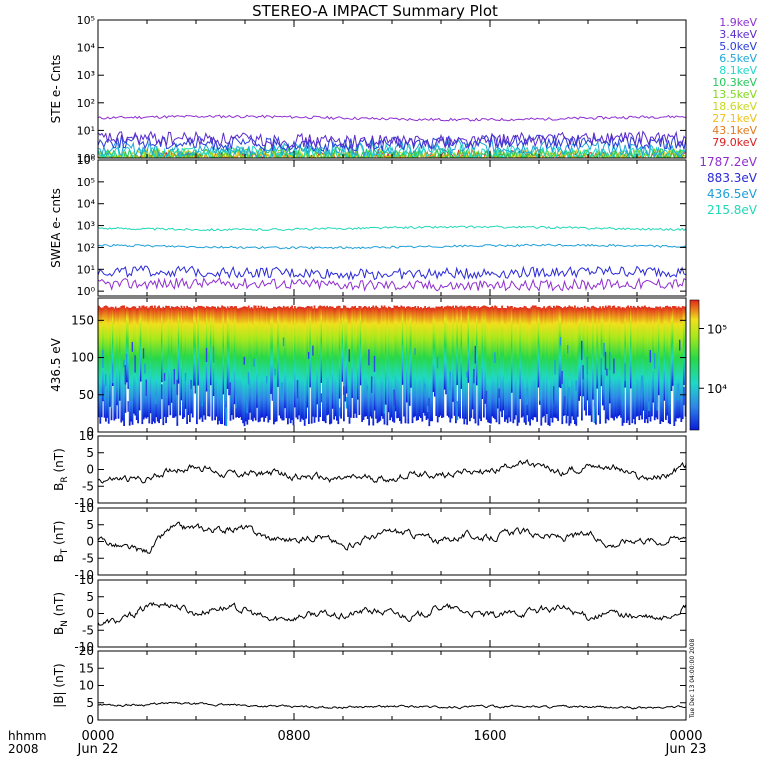  I want to click on ytick-label: 10⁵, so click(86, 20).